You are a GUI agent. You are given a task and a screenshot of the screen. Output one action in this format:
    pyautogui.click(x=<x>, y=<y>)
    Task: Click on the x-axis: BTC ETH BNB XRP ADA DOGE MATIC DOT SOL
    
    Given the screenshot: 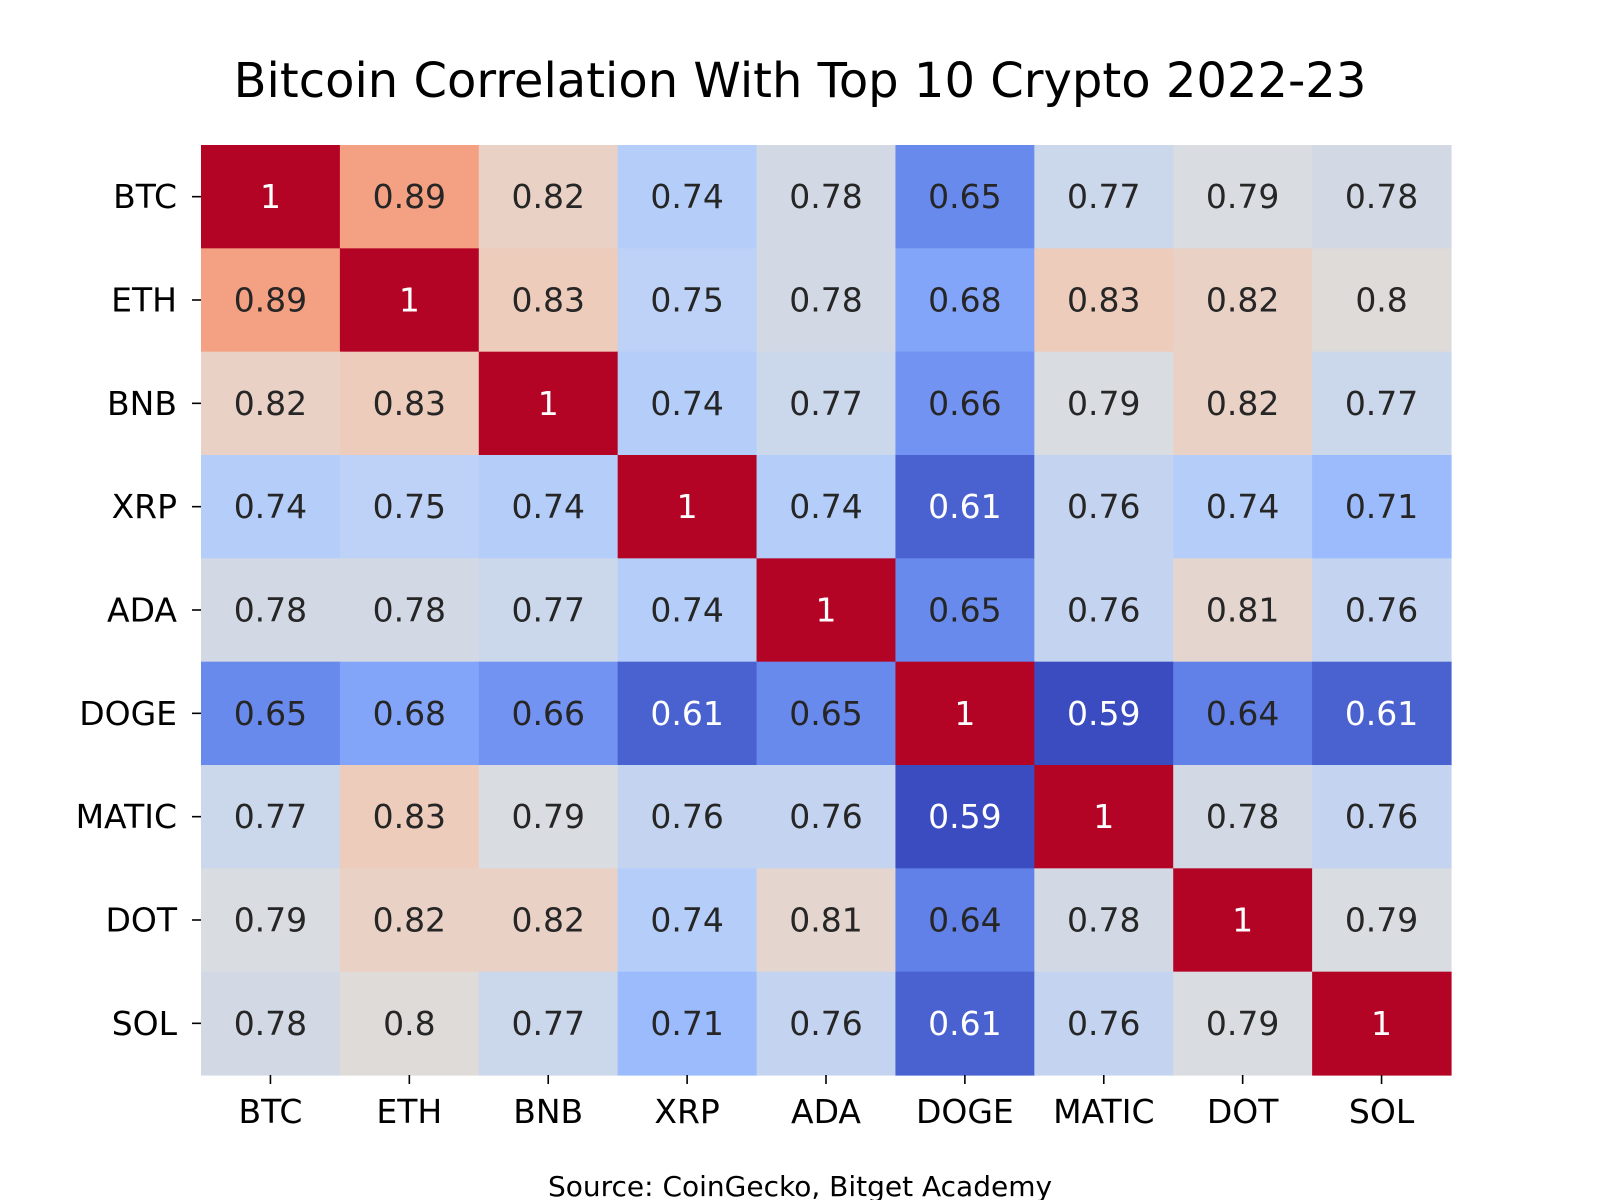 What is the action you would take?
    pyautogui.click(x=826, y=1103)
    